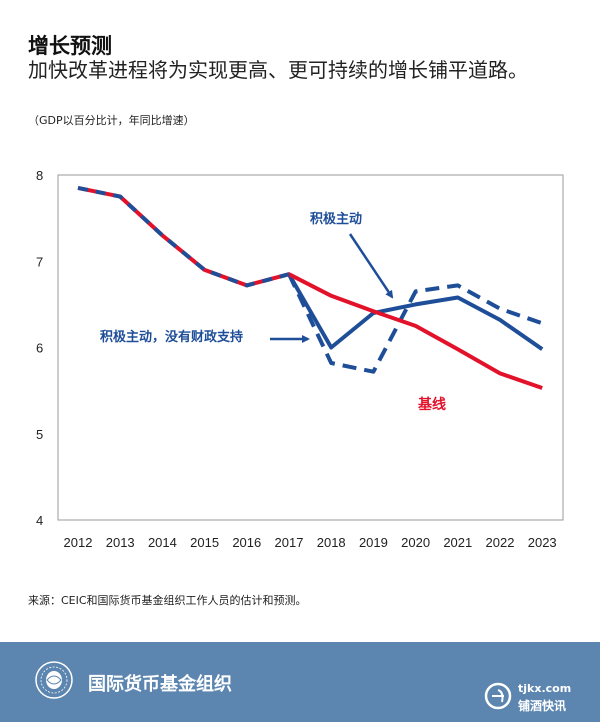 The width and height of the screenshot is (600, 722). What do you see at coordinates (39, 520) in the screenshot?
I see `y-tick-label: 4` at bounding box center [39, 520].